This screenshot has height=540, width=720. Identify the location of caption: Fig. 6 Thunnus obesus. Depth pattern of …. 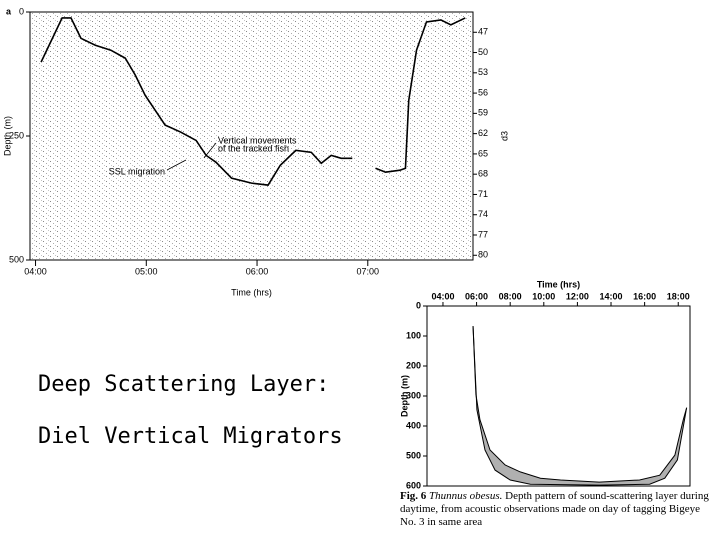
(555, 509).